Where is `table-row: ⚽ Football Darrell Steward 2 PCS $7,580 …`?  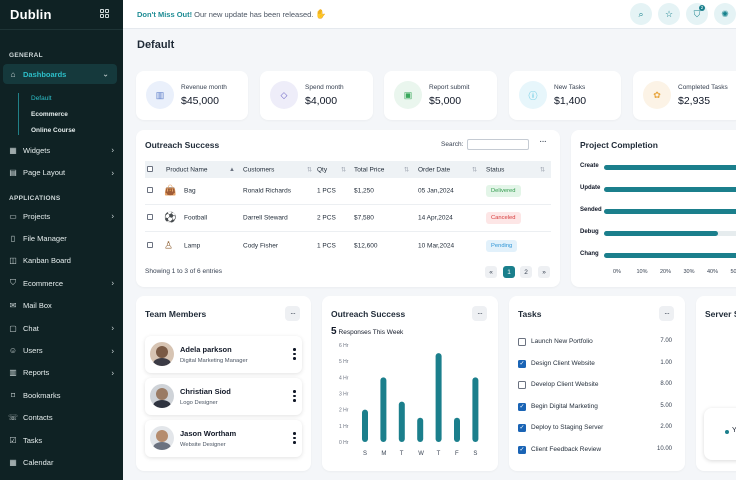 table-row: ⚽ Football Darrell Steward 2 PCS $7,580 … is located at coordinates (348, 218).